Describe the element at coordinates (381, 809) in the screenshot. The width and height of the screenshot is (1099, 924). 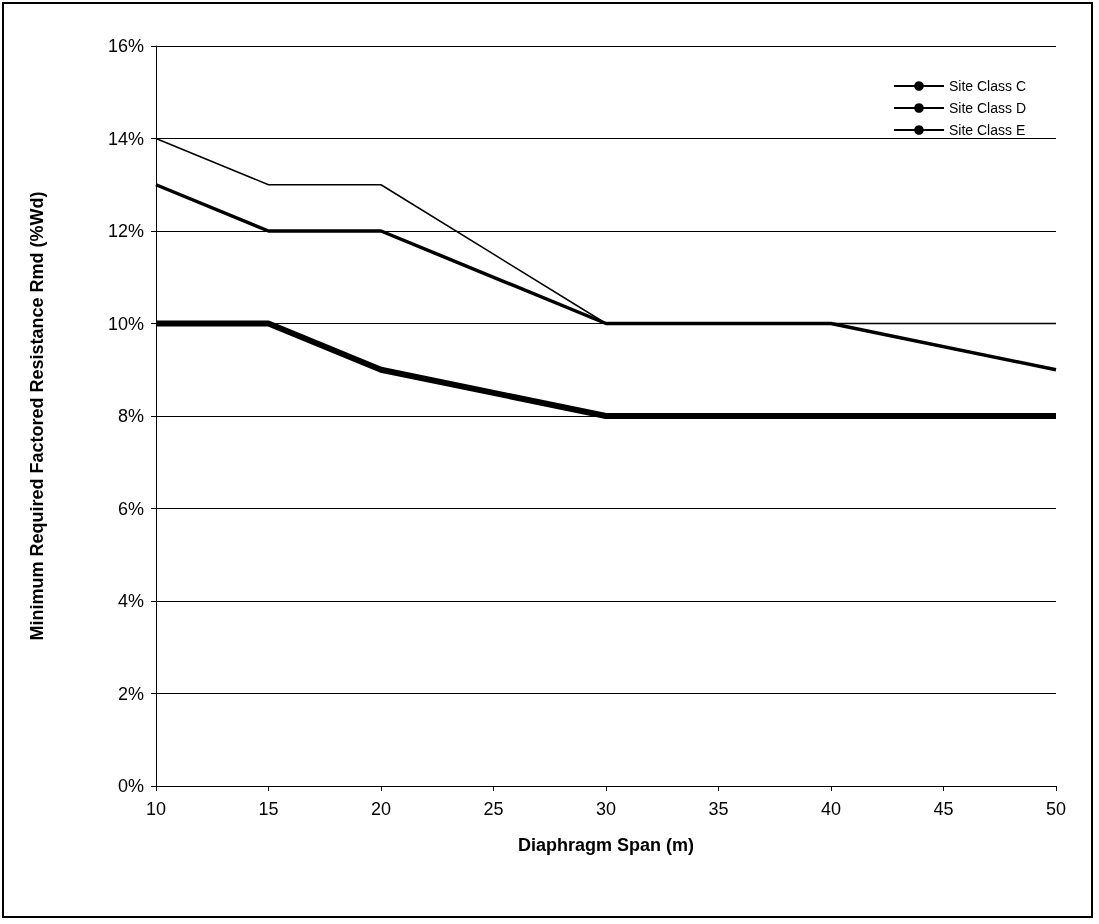
I see `x-tick-label: 20` at that location.